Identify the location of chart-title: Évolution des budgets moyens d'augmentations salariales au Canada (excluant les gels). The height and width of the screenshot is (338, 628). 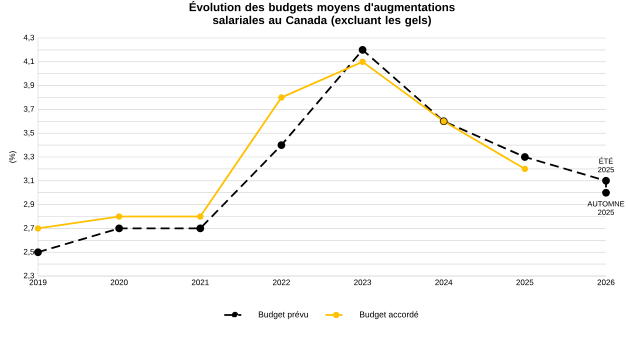
(322, 13).